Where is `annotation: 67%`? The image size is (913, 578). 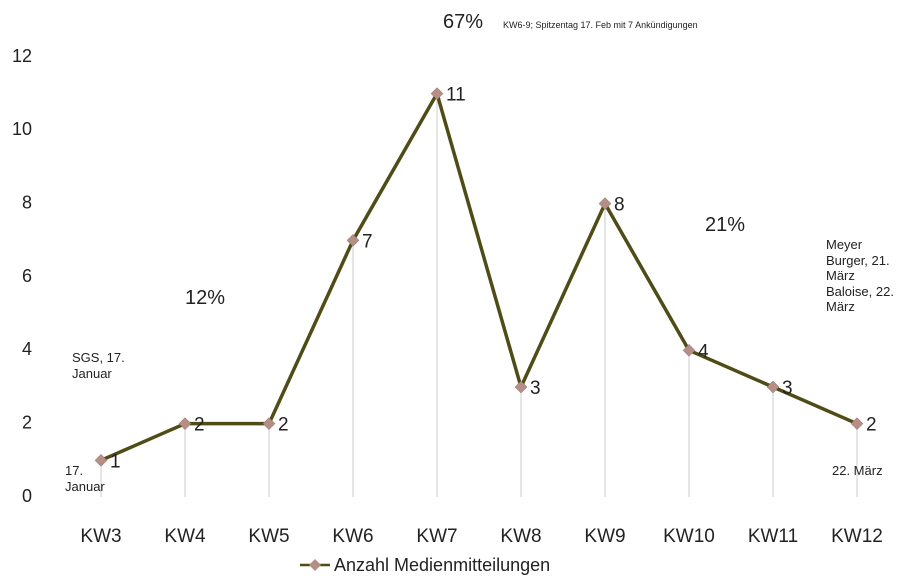
annotation: 67% is located at coordinates (463, 22).